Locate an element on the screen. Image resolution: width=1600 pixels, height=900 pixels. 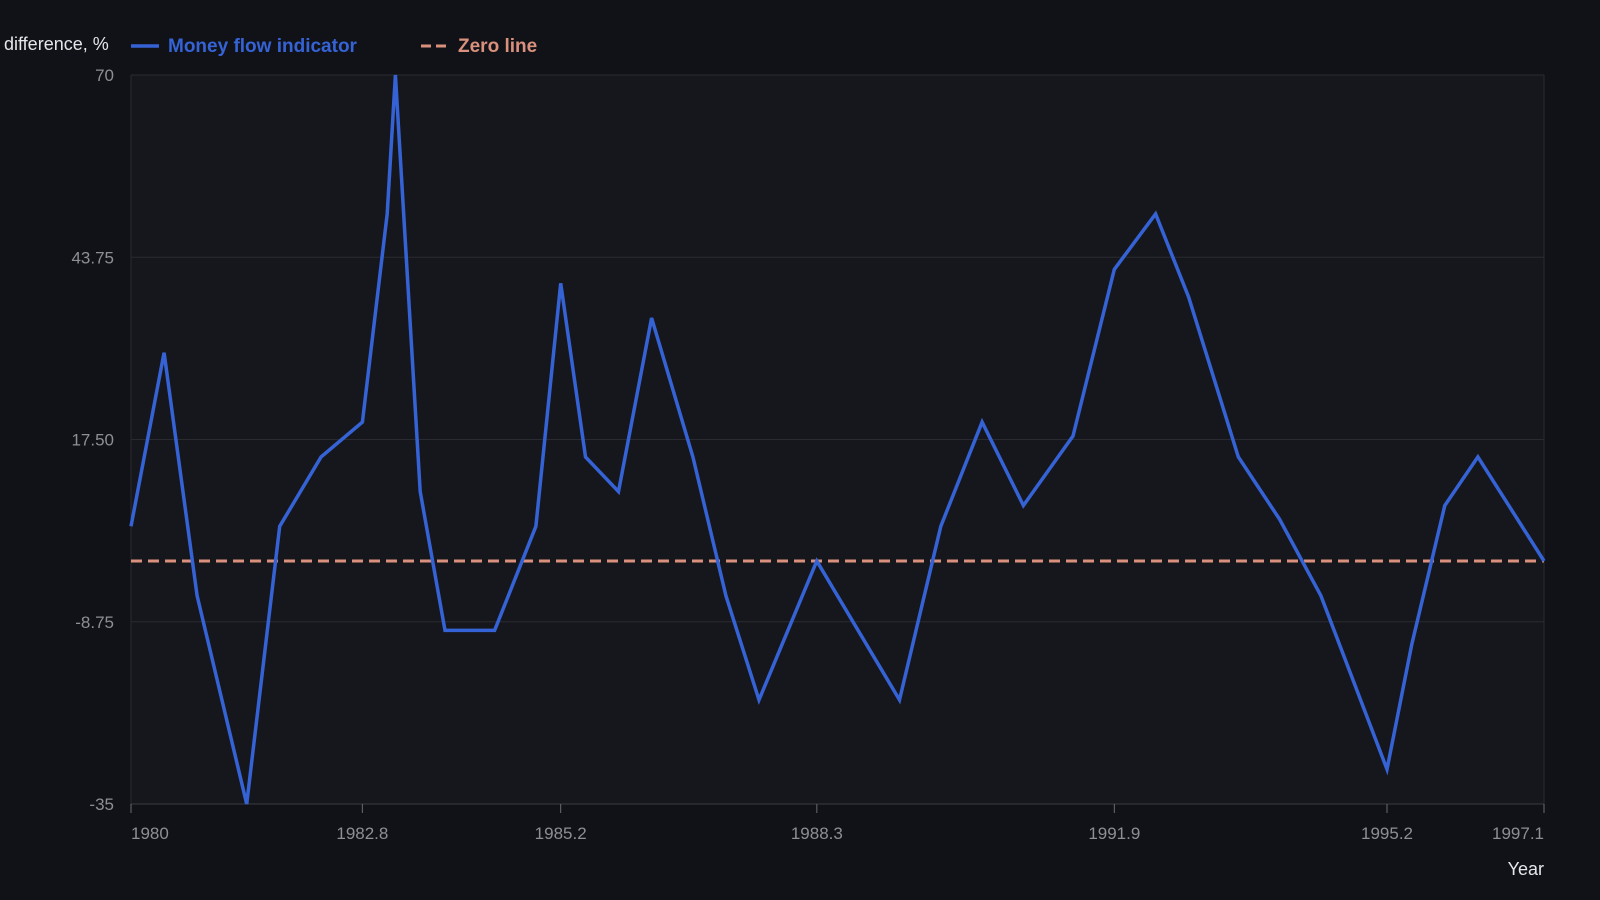
x-tick-label: 1980 is located at coordinates (150, 833).